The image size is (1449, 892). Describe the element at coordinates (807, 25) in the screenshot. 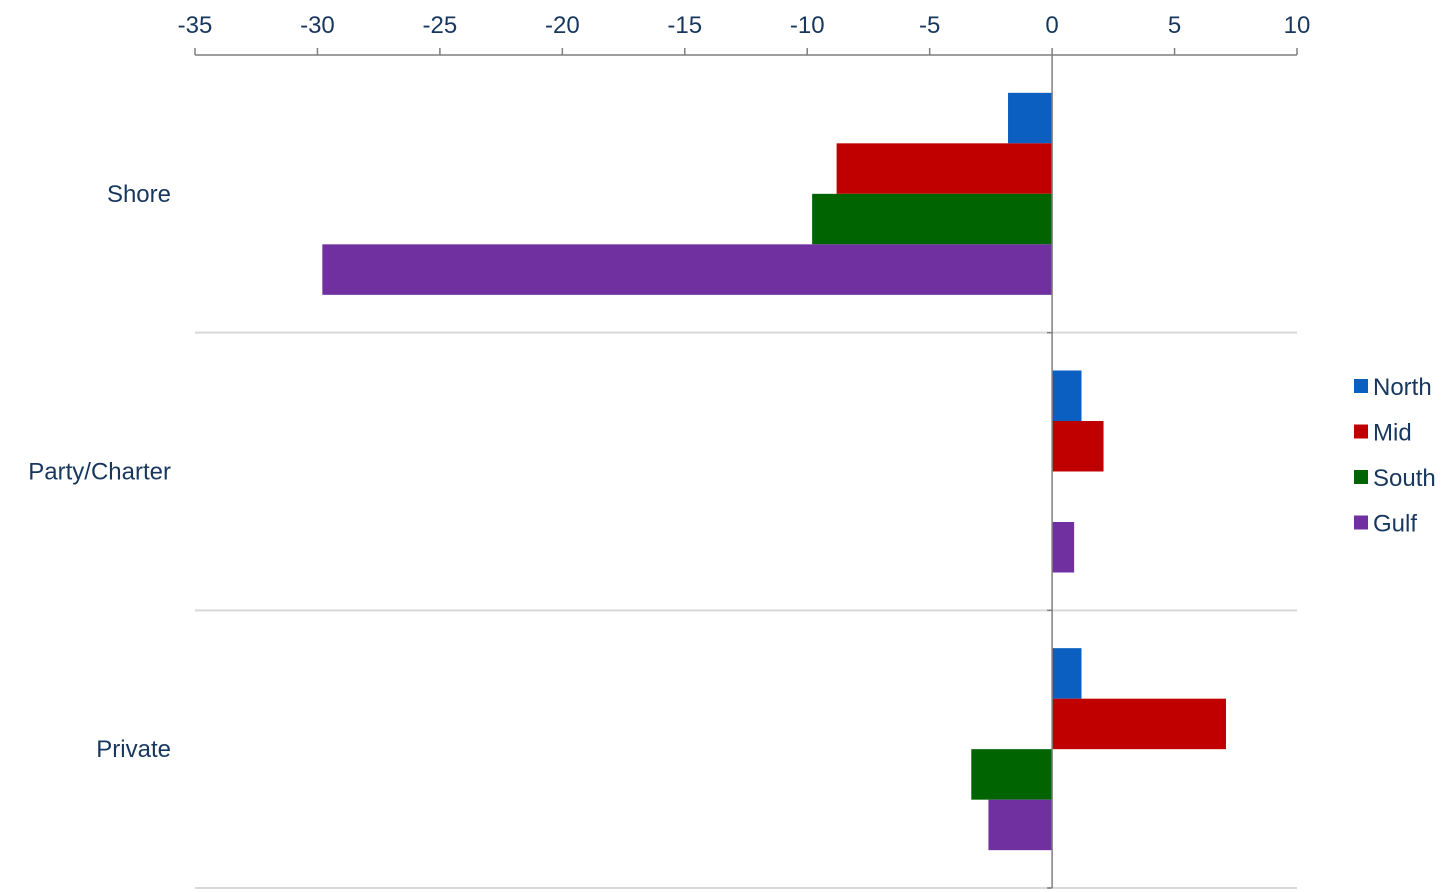

I see `x-tick-label: -10` at that location.